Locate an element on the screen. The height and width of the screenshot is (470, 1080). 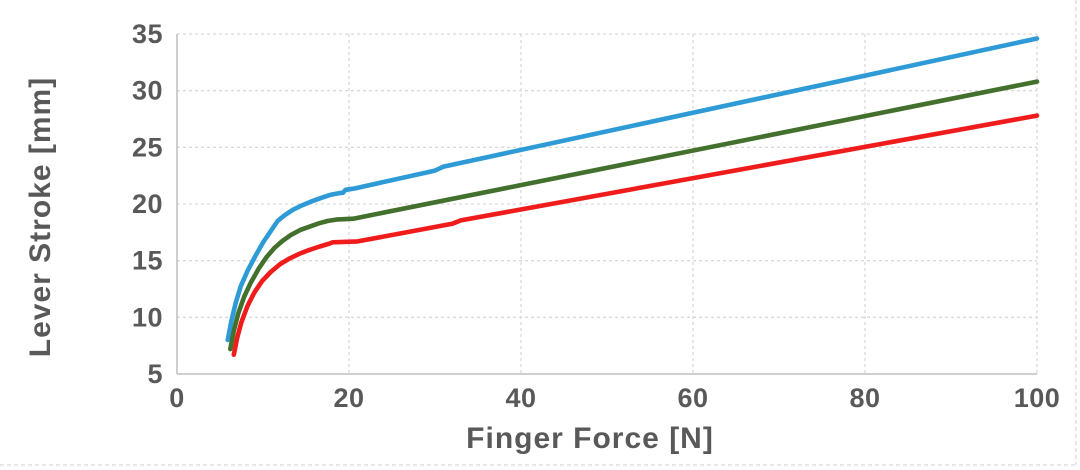
y-tick-label: 25 is located at coordinates (147, 147).